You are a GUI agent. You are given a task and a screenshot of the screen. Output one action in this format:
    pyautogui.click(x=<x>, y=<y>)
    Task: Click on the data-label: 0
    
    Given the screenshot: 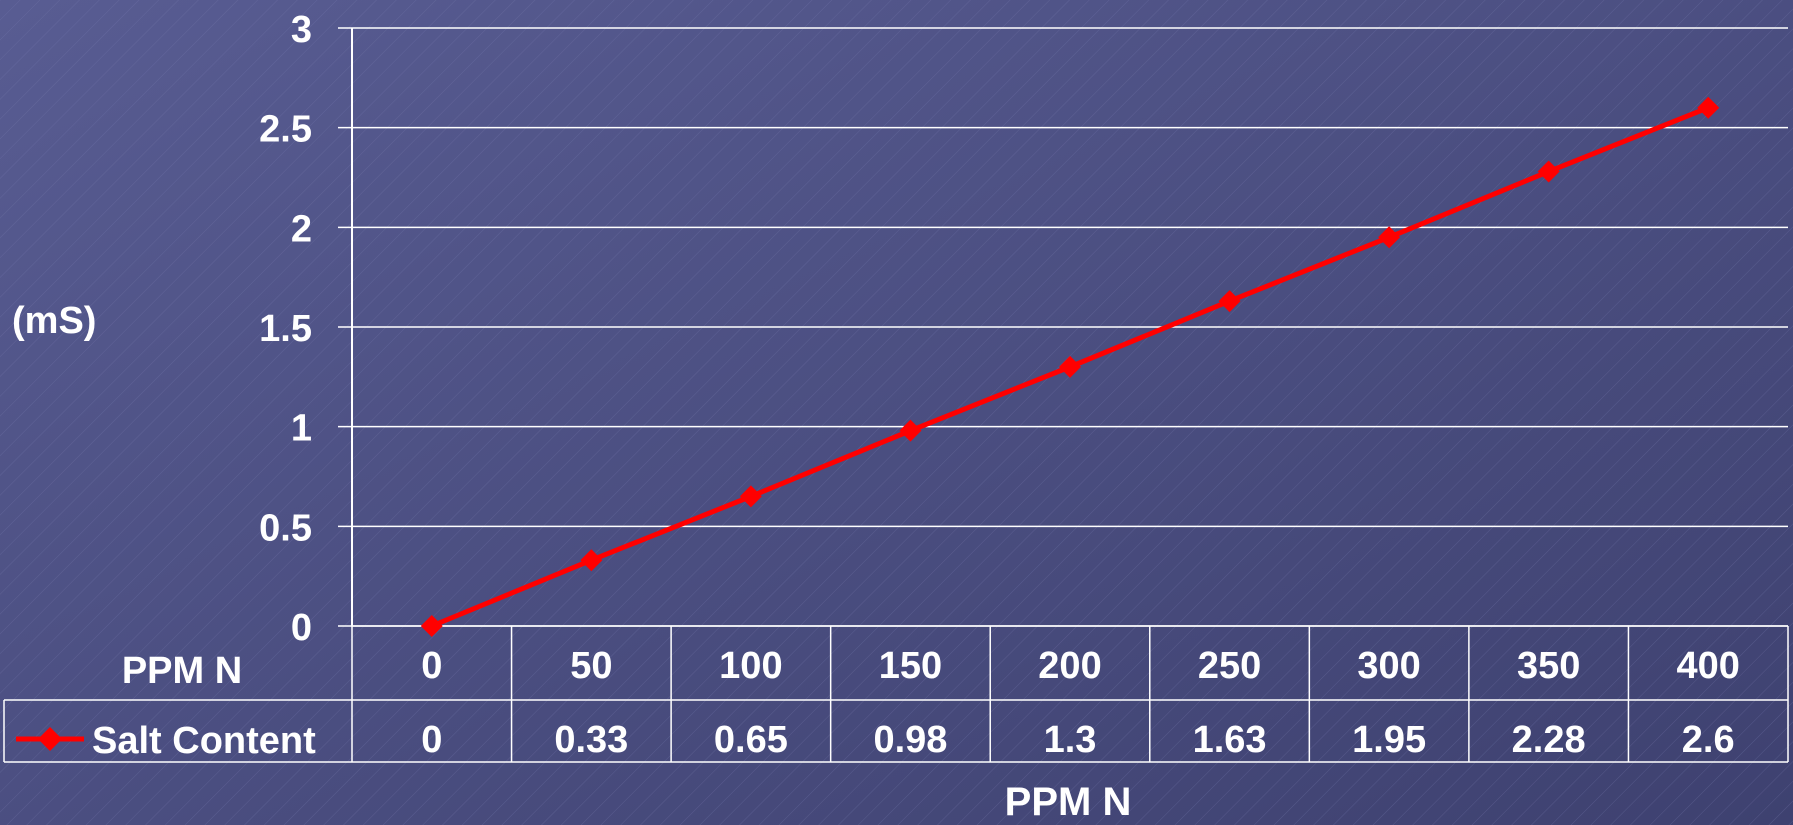 What is the action you would take?
    pyautogui.click(x=431, y=740)
    